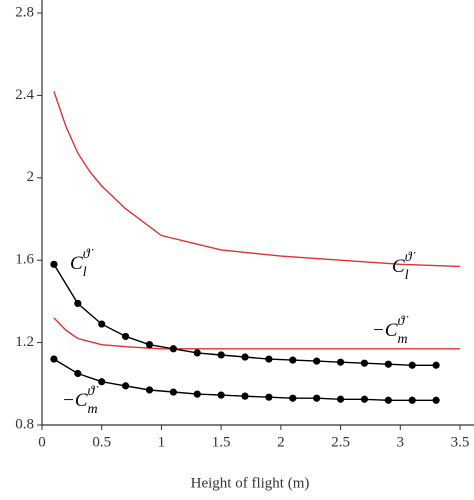 The height and width of the screenshot is (500, 474). I want to click on y-tick-label: 1.6, so click(24, 260).